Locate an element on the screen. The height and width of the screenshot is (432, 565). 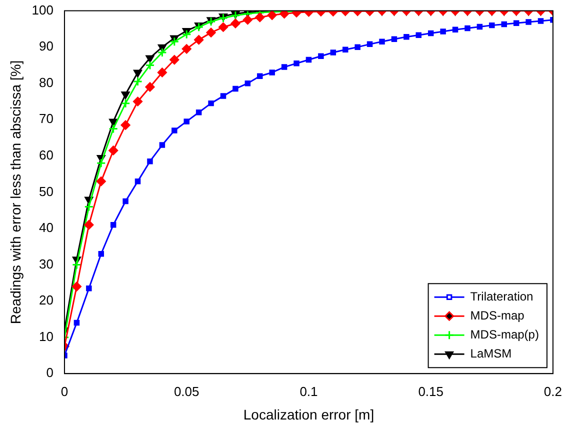
legend-label: LaMSM is located at coordinates (491, 353).